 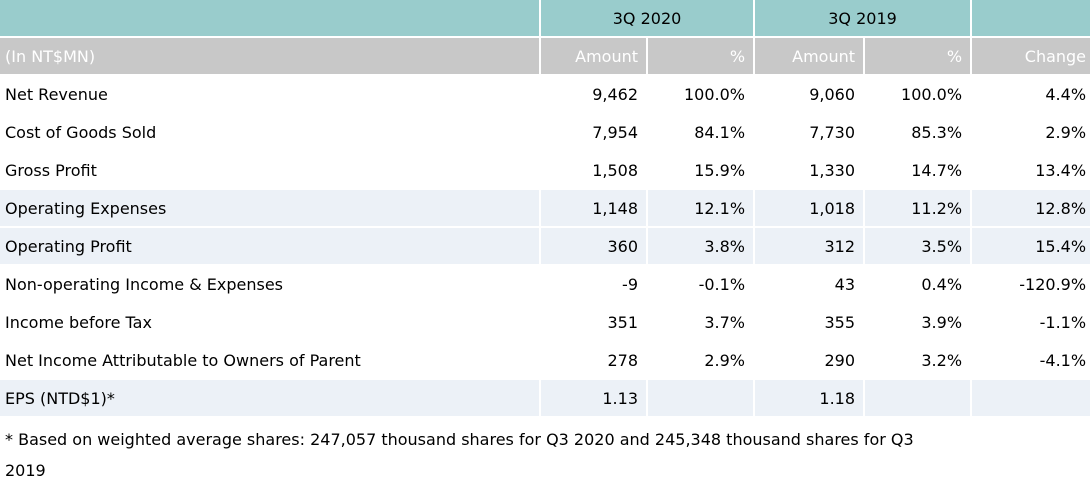 What do you see at coordinates (1031, 57) in the screenshot?
I see `col-header-change: Change` at bounding box center [1031, 57].